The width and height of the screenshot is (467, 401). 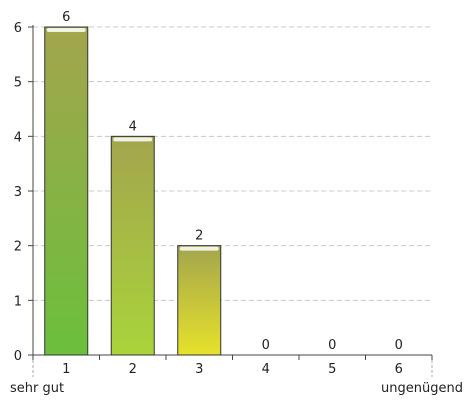 What do you see at coordinates (66, 369) in the screenshot?
I see `x-tick-label: 1` at bounding box center [66, 369].